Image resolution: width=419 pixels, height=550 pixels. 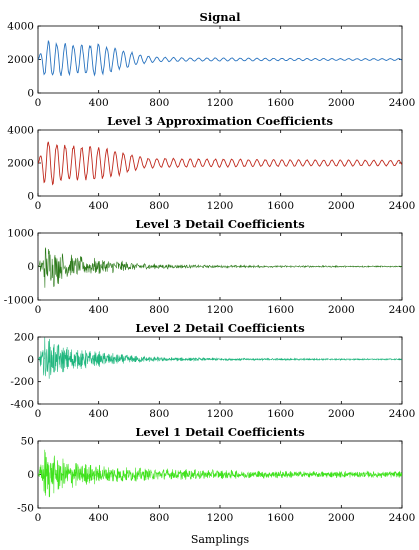 I want to click on y-tick-label: 200, so click(x=24, y=338).